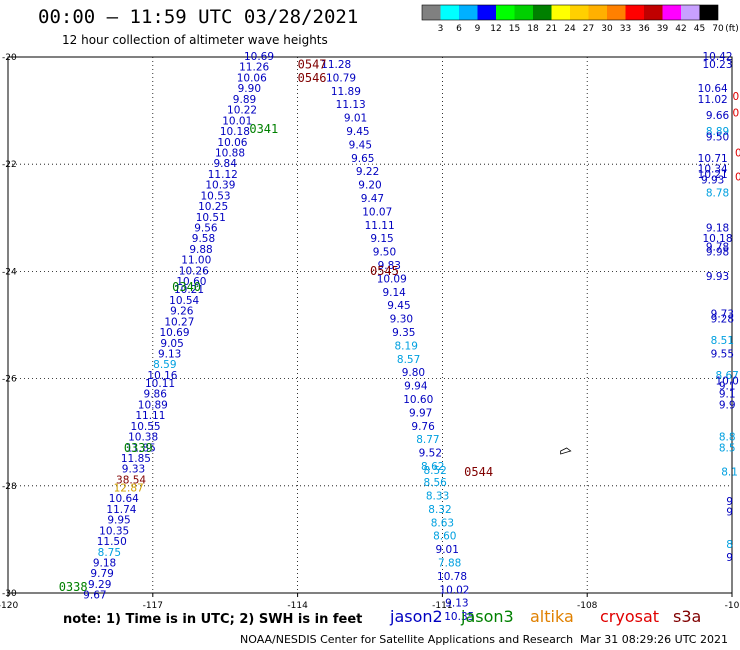 This screenshot has height=650, width=740. I want to click on legend-jason2: jason2, so click(416, 616).